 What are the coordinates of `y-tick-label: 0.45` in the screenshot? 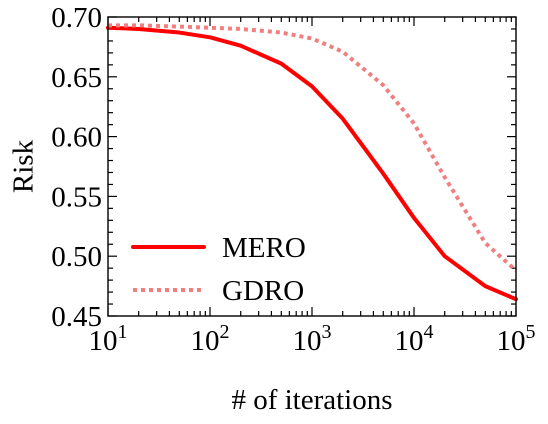 It's located at (76, 317).